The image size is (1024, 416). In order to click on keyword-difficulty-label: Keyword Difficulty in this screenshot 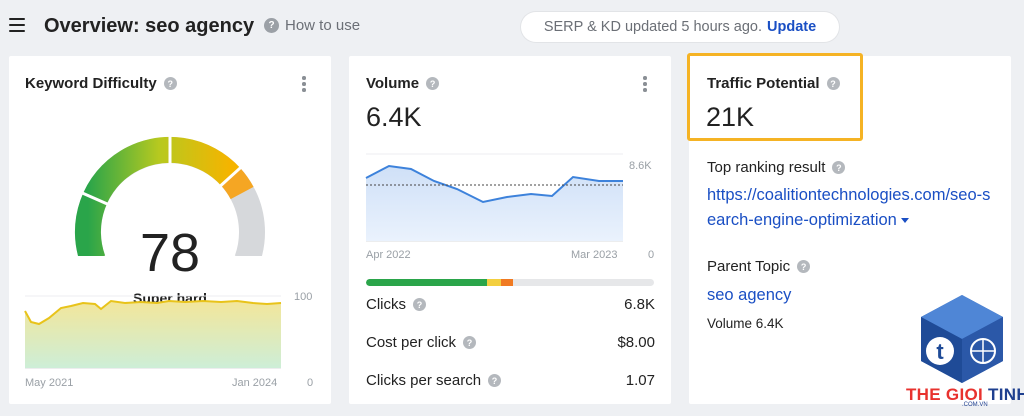, I will do `click(91, 83)`.